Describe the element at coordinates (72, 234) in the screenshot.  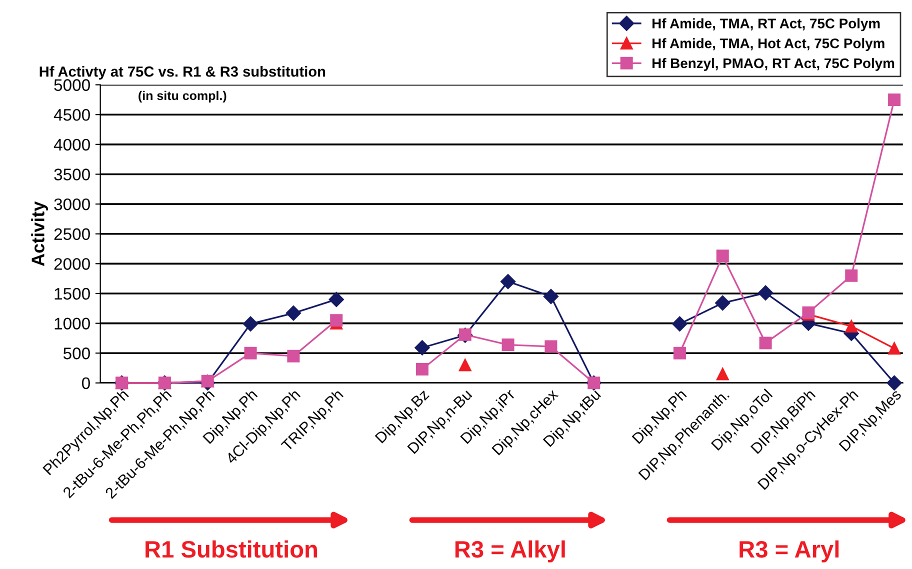
I see `y-tick-label: 2500` at that location.